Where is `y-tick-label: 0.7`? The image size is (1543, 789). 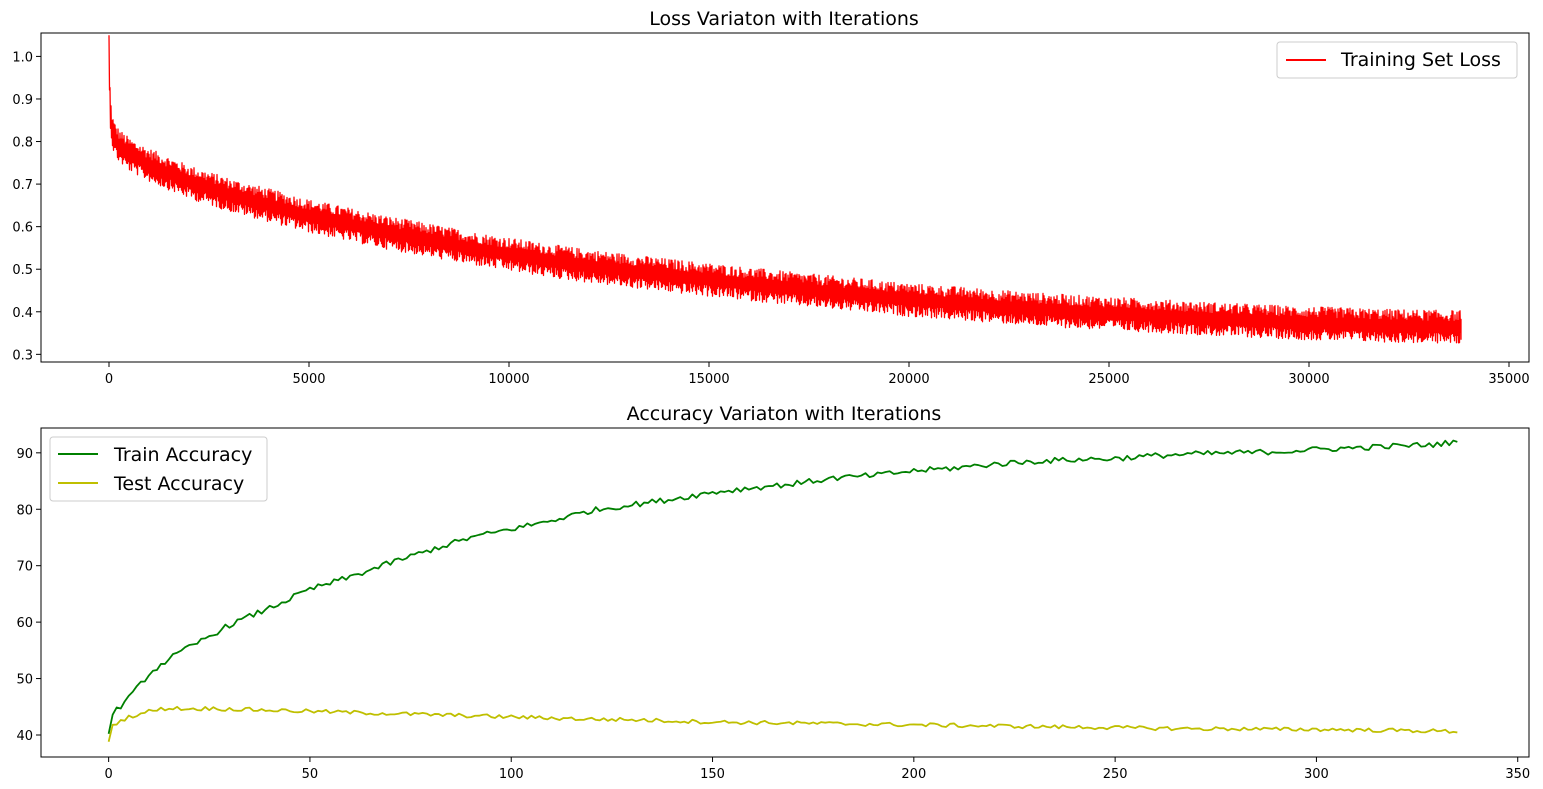 y-tick-label: 0.7 is located at coordinates (22, 185).